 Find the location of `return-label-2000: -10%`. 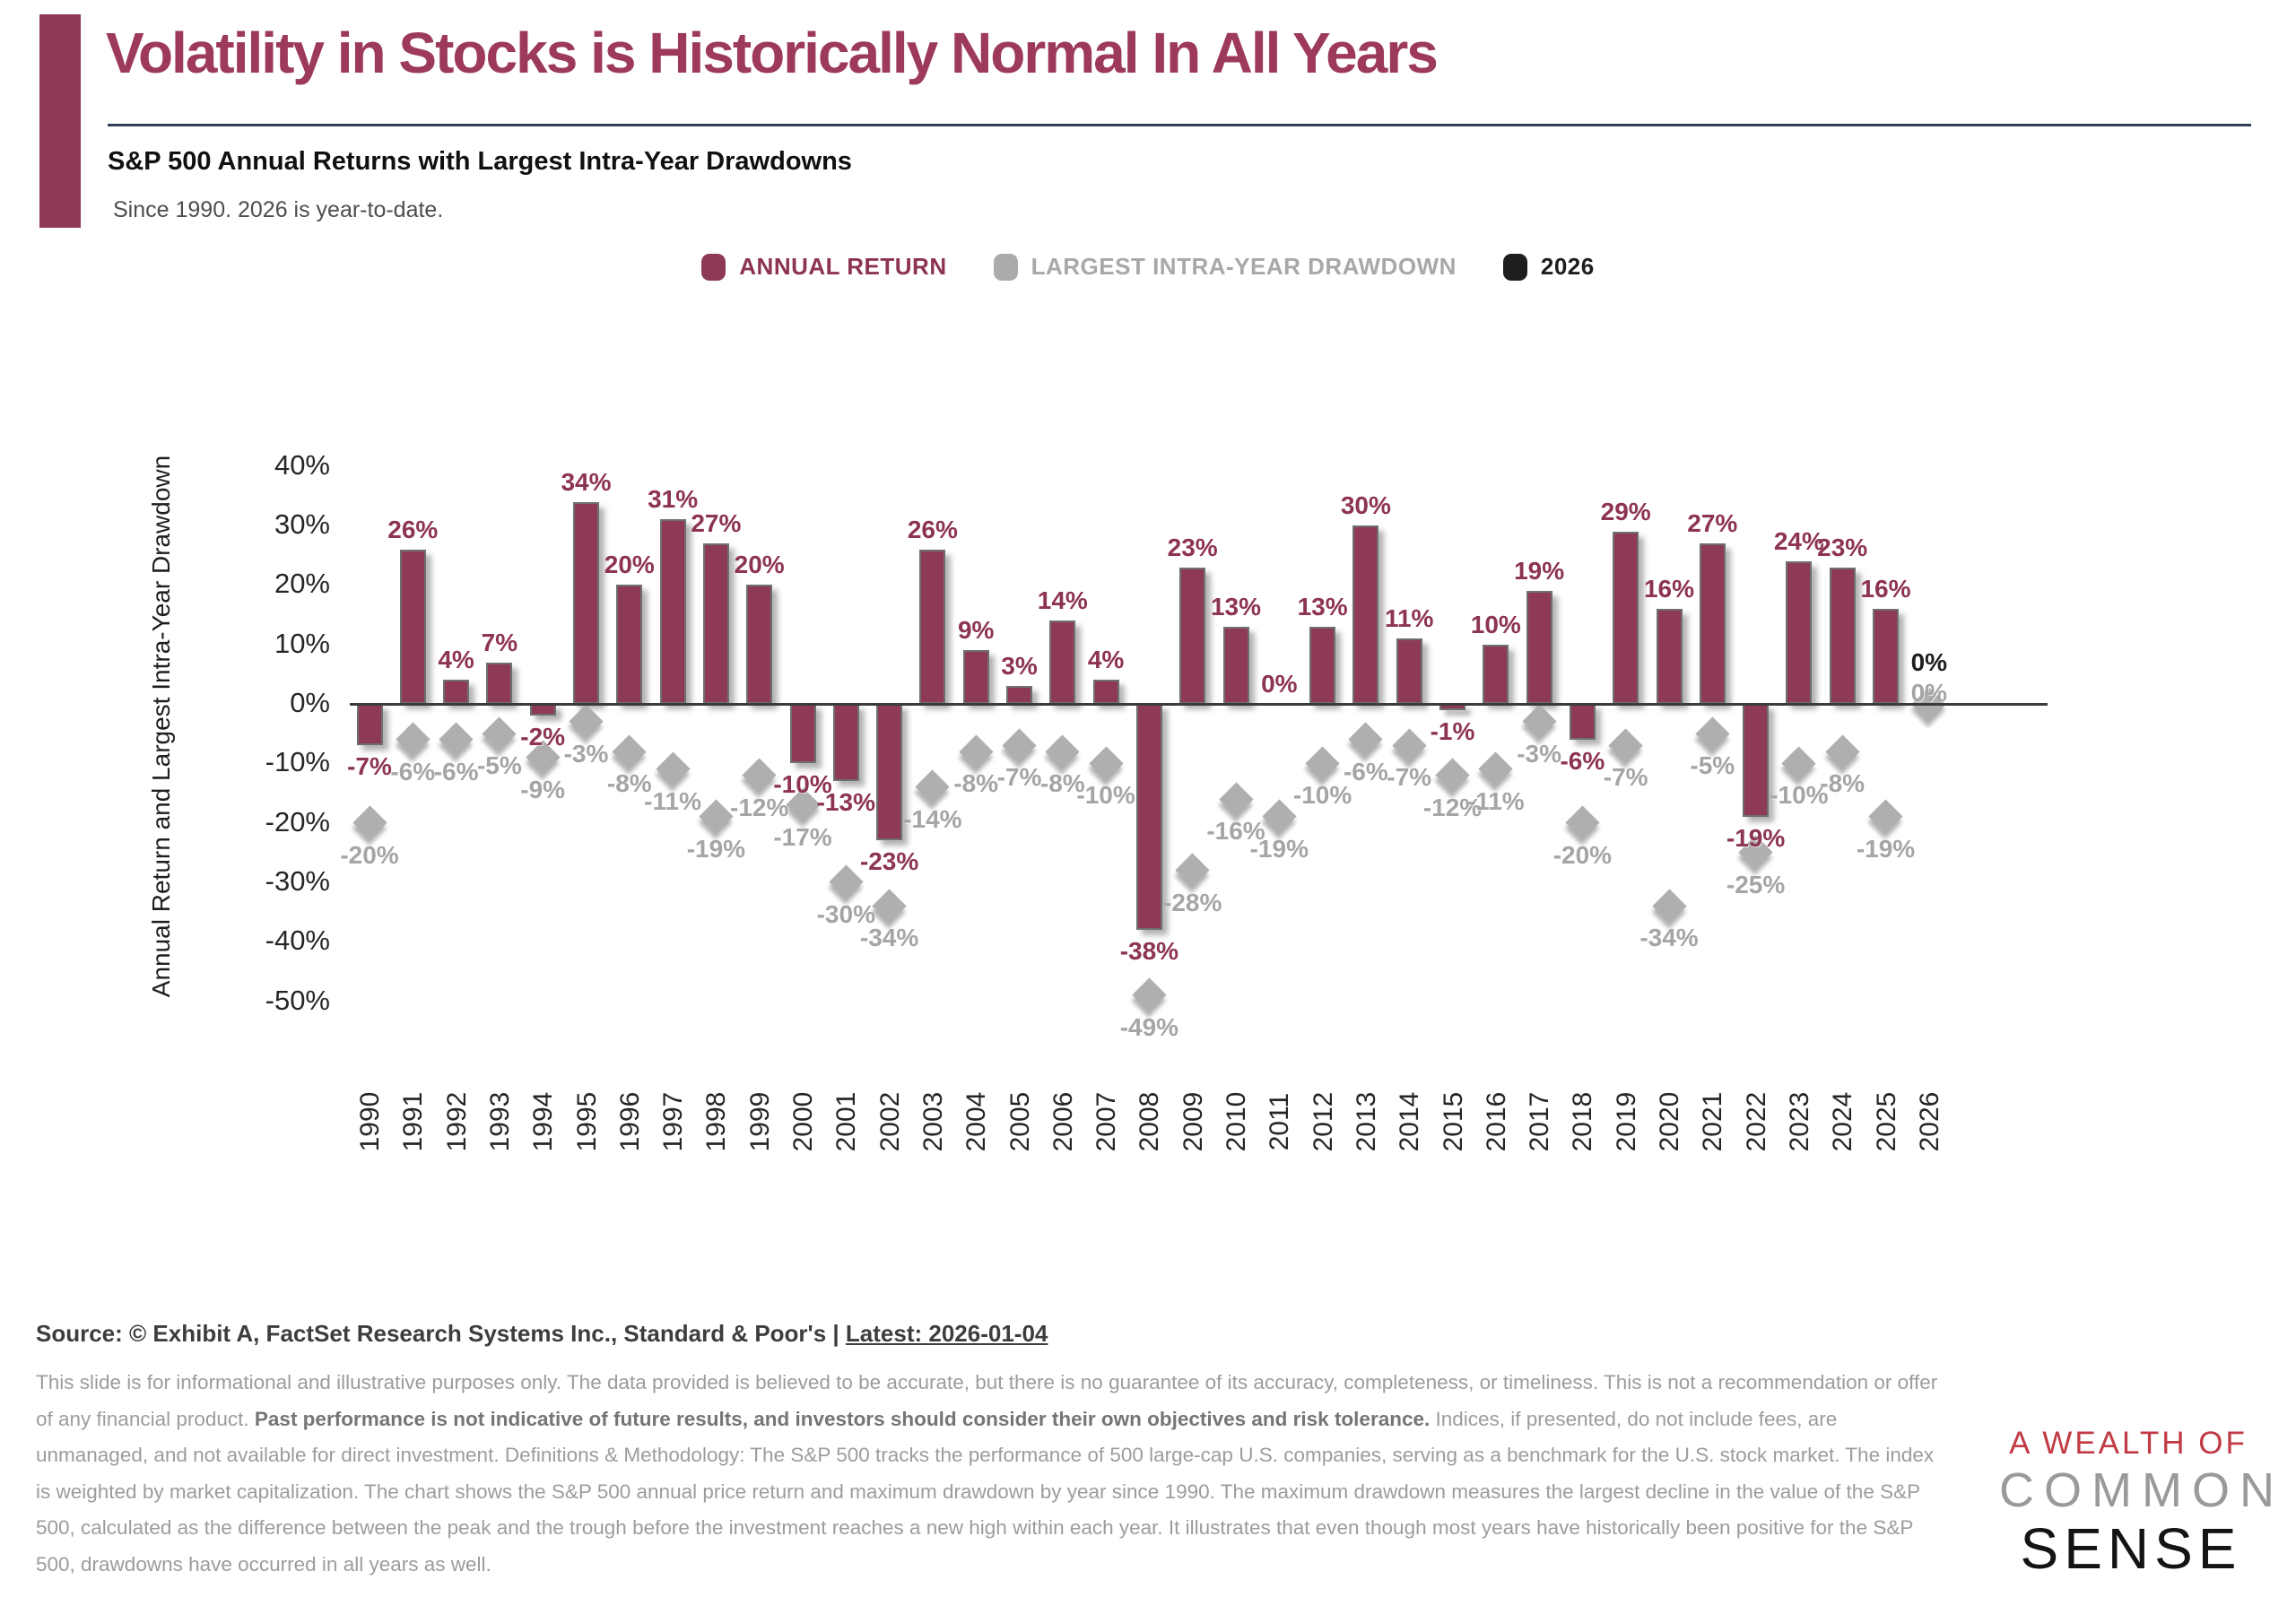

return-label-2000: -10% is located at coordinates (802, 784).